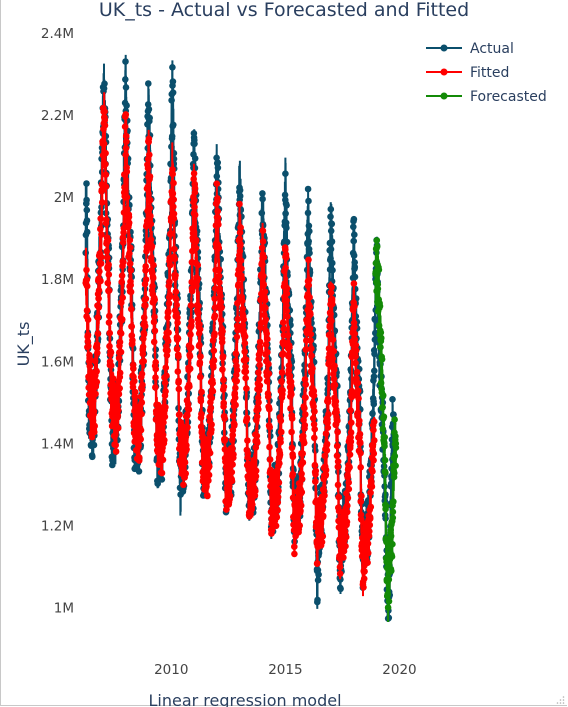  Describe the element at coordinates (64, 198) in the screenshot. I see `y-tick-label: 2M` at that location.